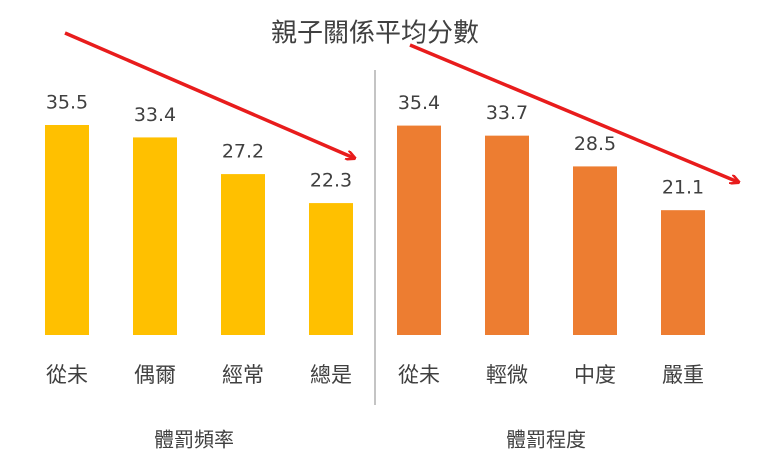 The width and height of the screenshot is (760, 476). What do you see at coordinates (155, 115) in the screenshot?
I see `value-label: 33.4` at bounding box center [155, 115].